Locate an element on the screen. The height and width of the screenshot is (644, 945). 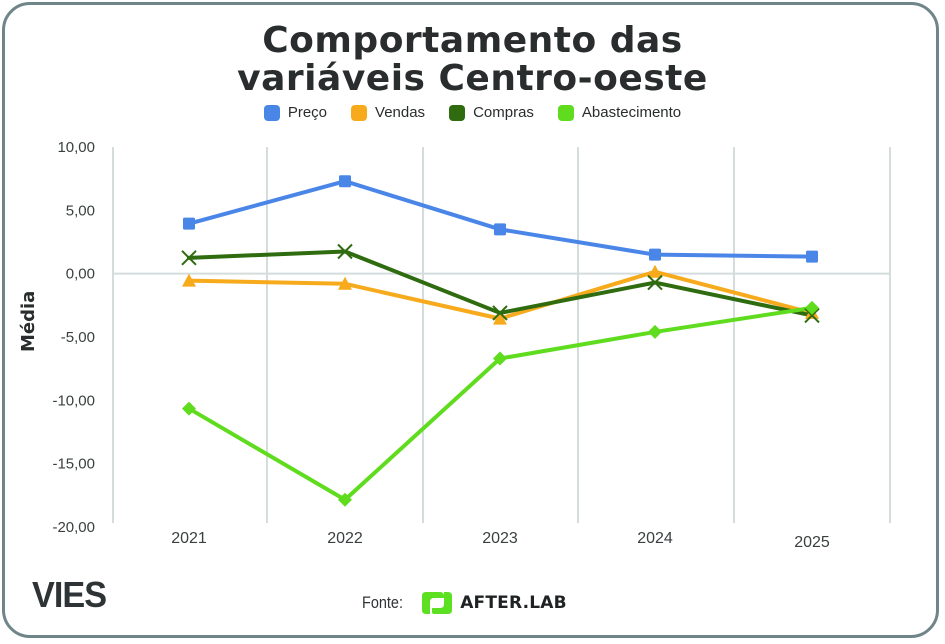
legend-label-abastecimento: Abastecimento is located at coordinates (631, 112).